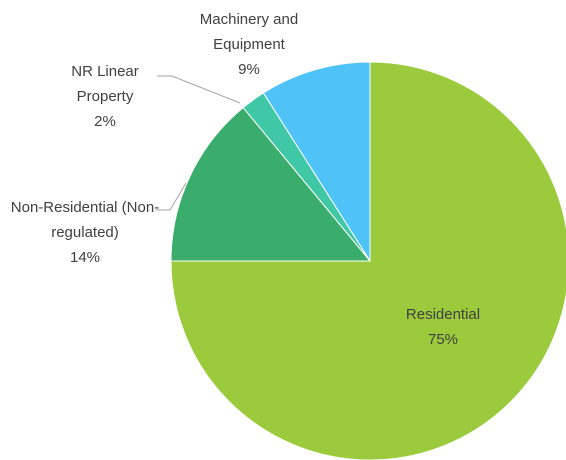  I want to click on slice-label: Residential 75%, so click(443, 327).